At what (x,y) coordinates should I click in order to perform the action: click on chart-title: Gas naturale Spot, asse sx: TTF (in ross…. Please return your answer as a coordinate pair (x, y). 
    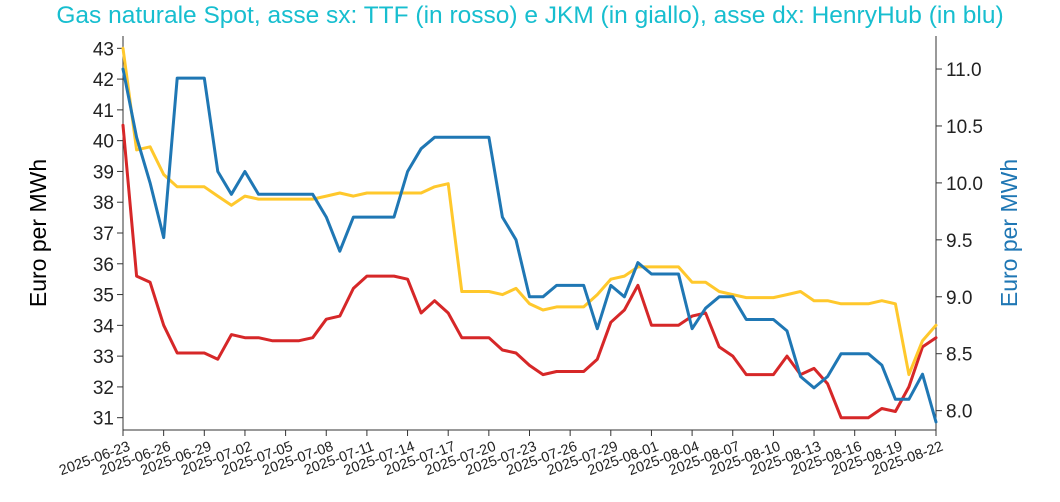
    Looking at the image, I should click on (530, 15).